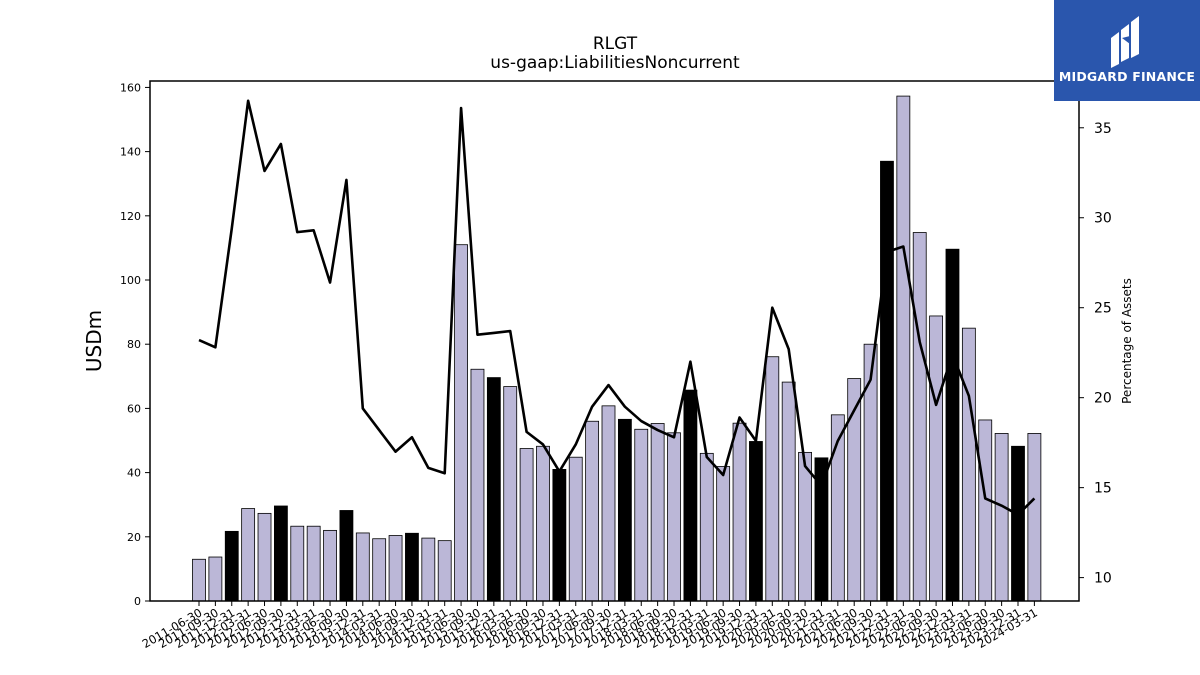  Describe the element at coordinates (130, 216) in the screenshot. I see `y-tick-label: 120` at that location.